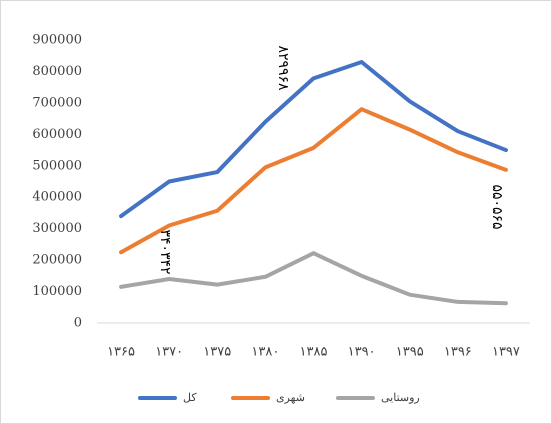  Describe the element at coordinates (217, 352) in the screenshot. I see `x-tick-label: ۱۳۷۵` at that location.